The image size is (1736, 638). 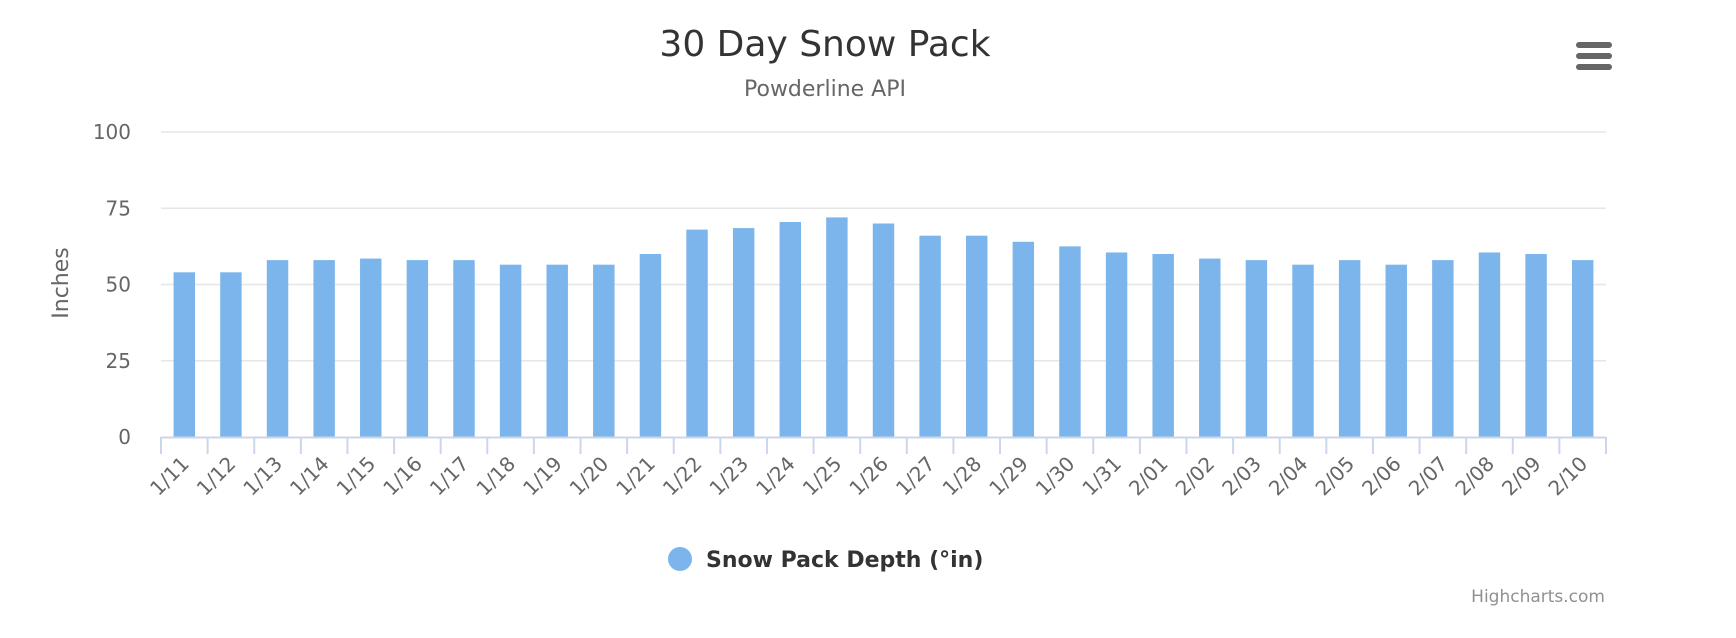 What do you see at coordinates (1538, 597) in the screenshot?
I see `credits-link: Highcharts.com` at bounding box center [1538, 597].